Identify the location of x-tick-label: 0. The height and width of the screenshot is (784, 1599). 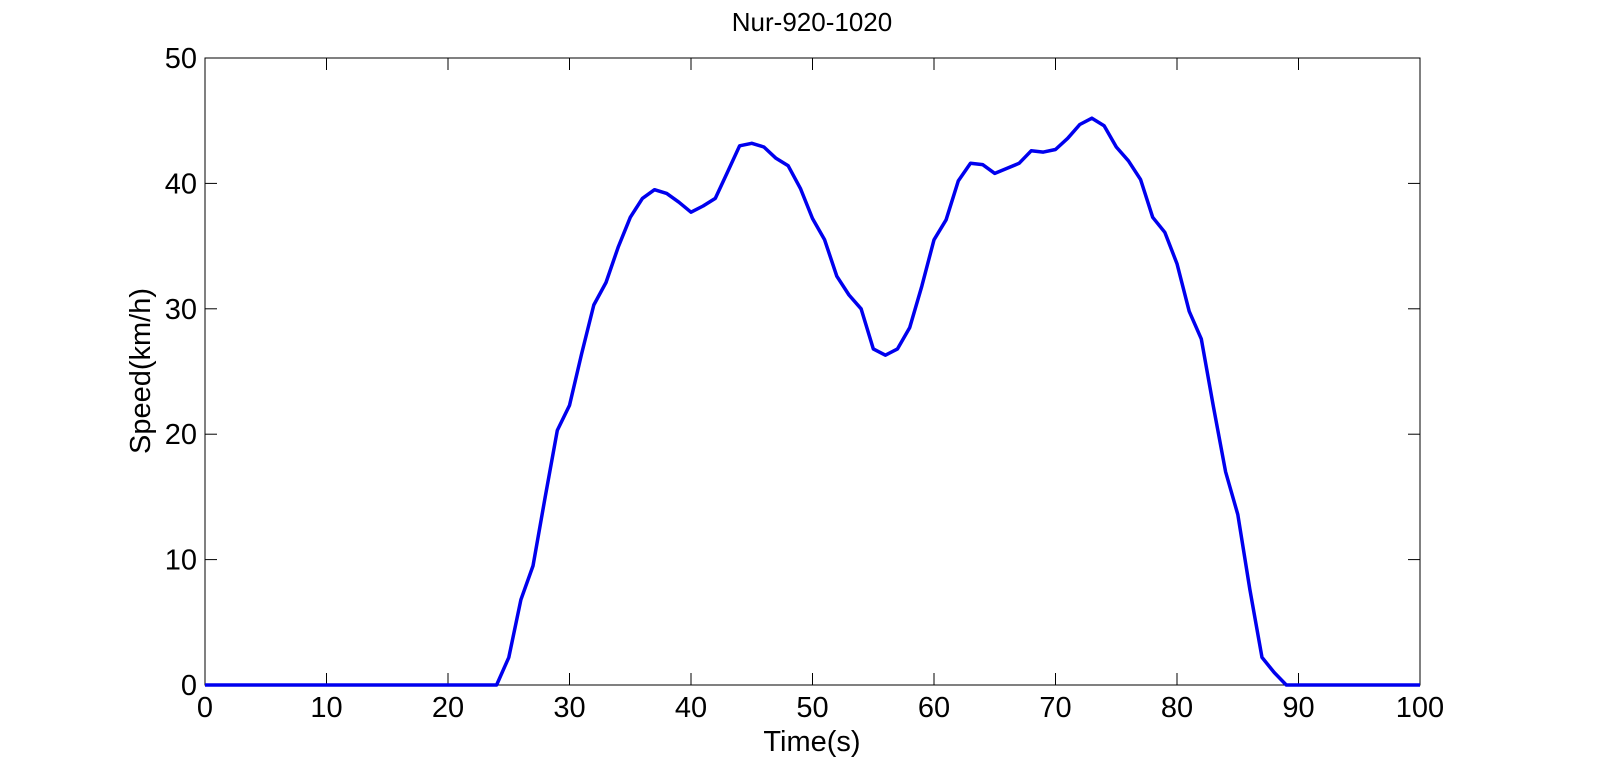
(205, 708).